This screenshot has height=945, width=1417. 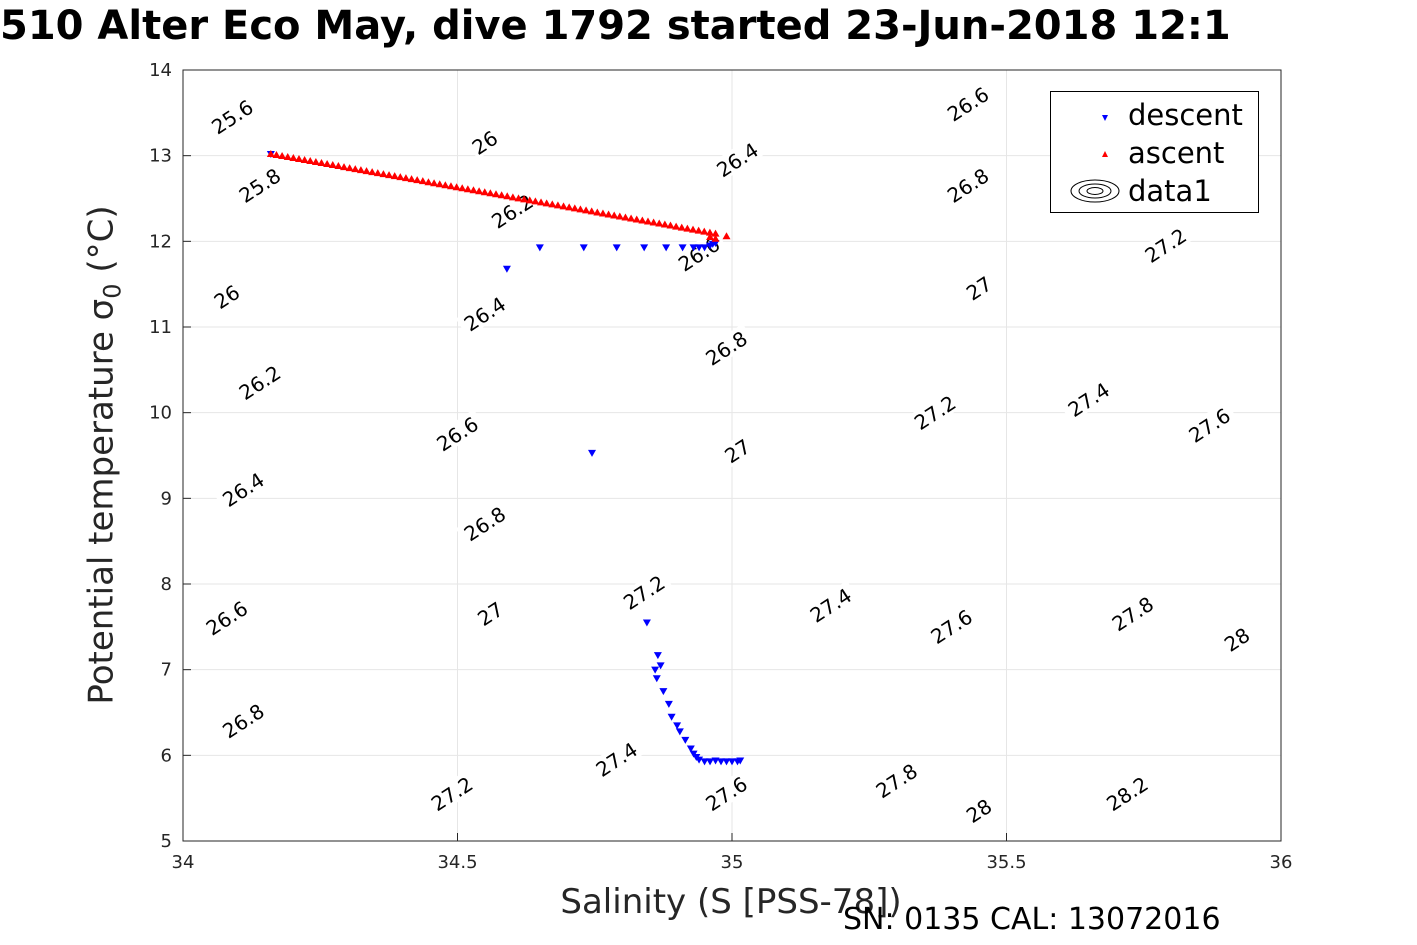 What do you see at coordinates (1281, 862) in the screenshot?
I see `x-tick-label: 36` at bounding box center [1281, 862].